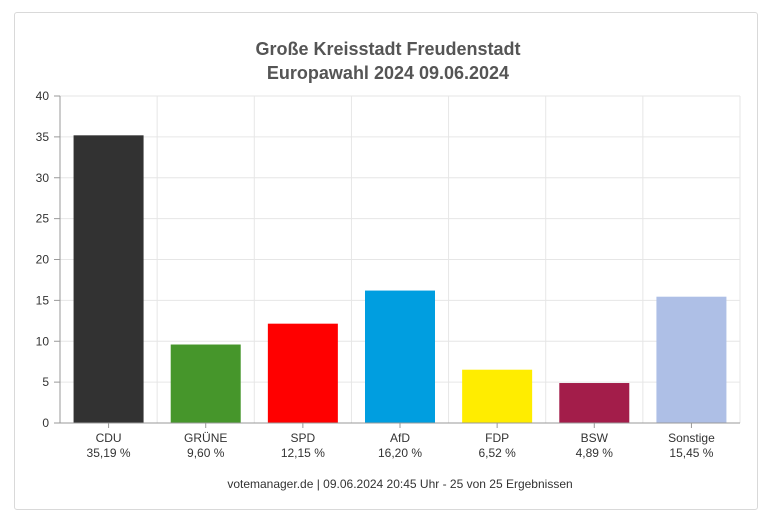  Describe the element at coordinates (302, 373) in the screenshot. I see `bar-spd` at that location.